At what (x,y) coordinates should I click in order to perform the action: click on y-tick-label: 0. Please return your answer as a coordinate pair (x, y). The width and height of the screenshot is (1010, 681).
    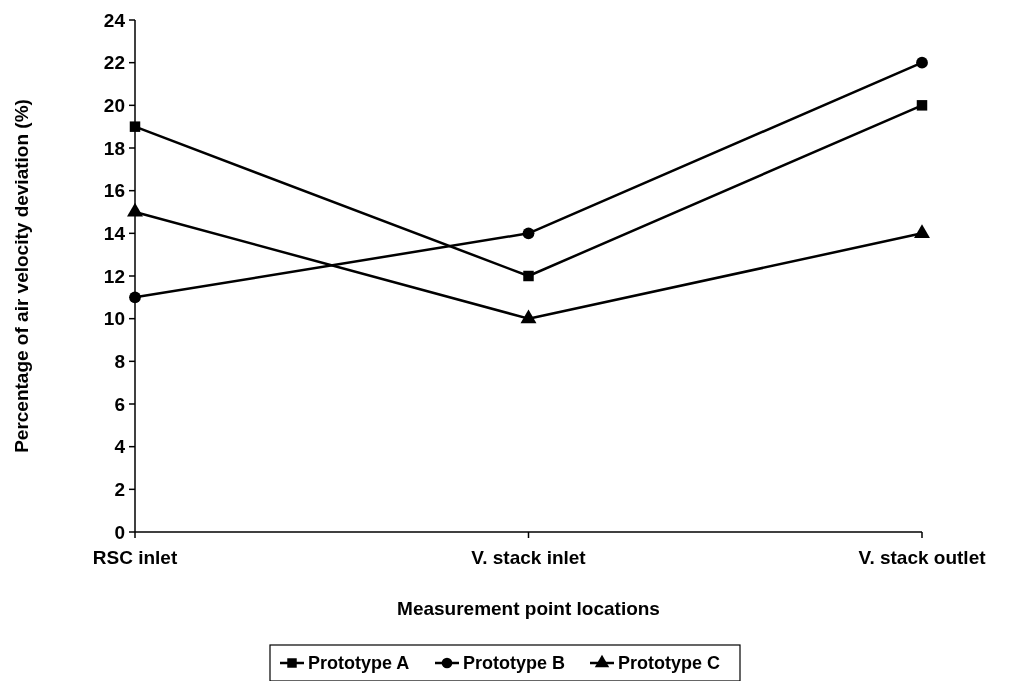
    Looking at the image, I should click on (119, 532).